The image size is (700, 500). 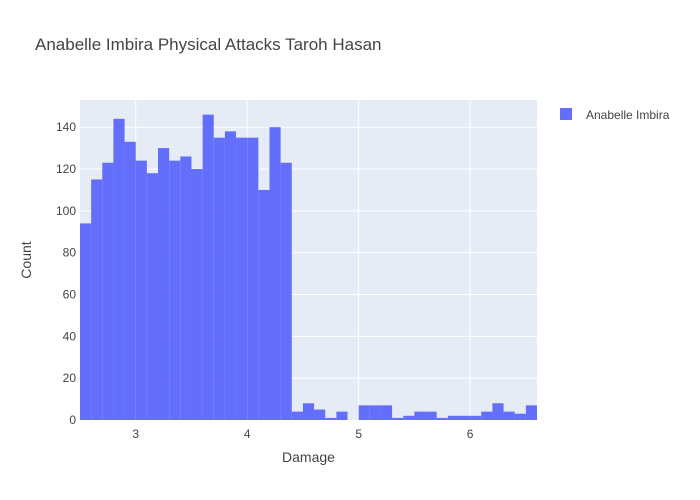 What do you see at coordinates (66, 127) in the screenshot?
I see `y-tick-label: 140` at bounding box center [66, 127].